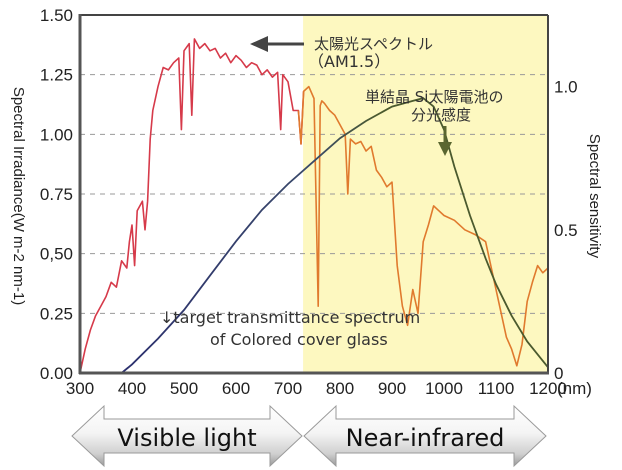  Describe the element at coordinates (56, 134) in the screenshot. I see `y-tick-label: 1.00` at that location.